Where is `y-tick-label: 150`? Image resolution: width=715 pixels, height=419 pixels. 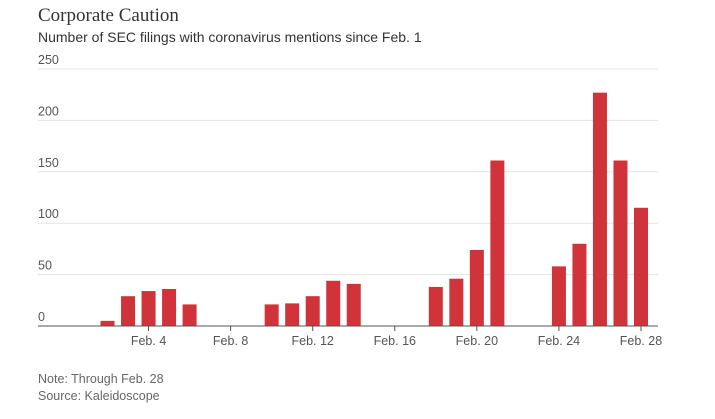
y-tick-label: 150 is located at coordinates (48, 163).